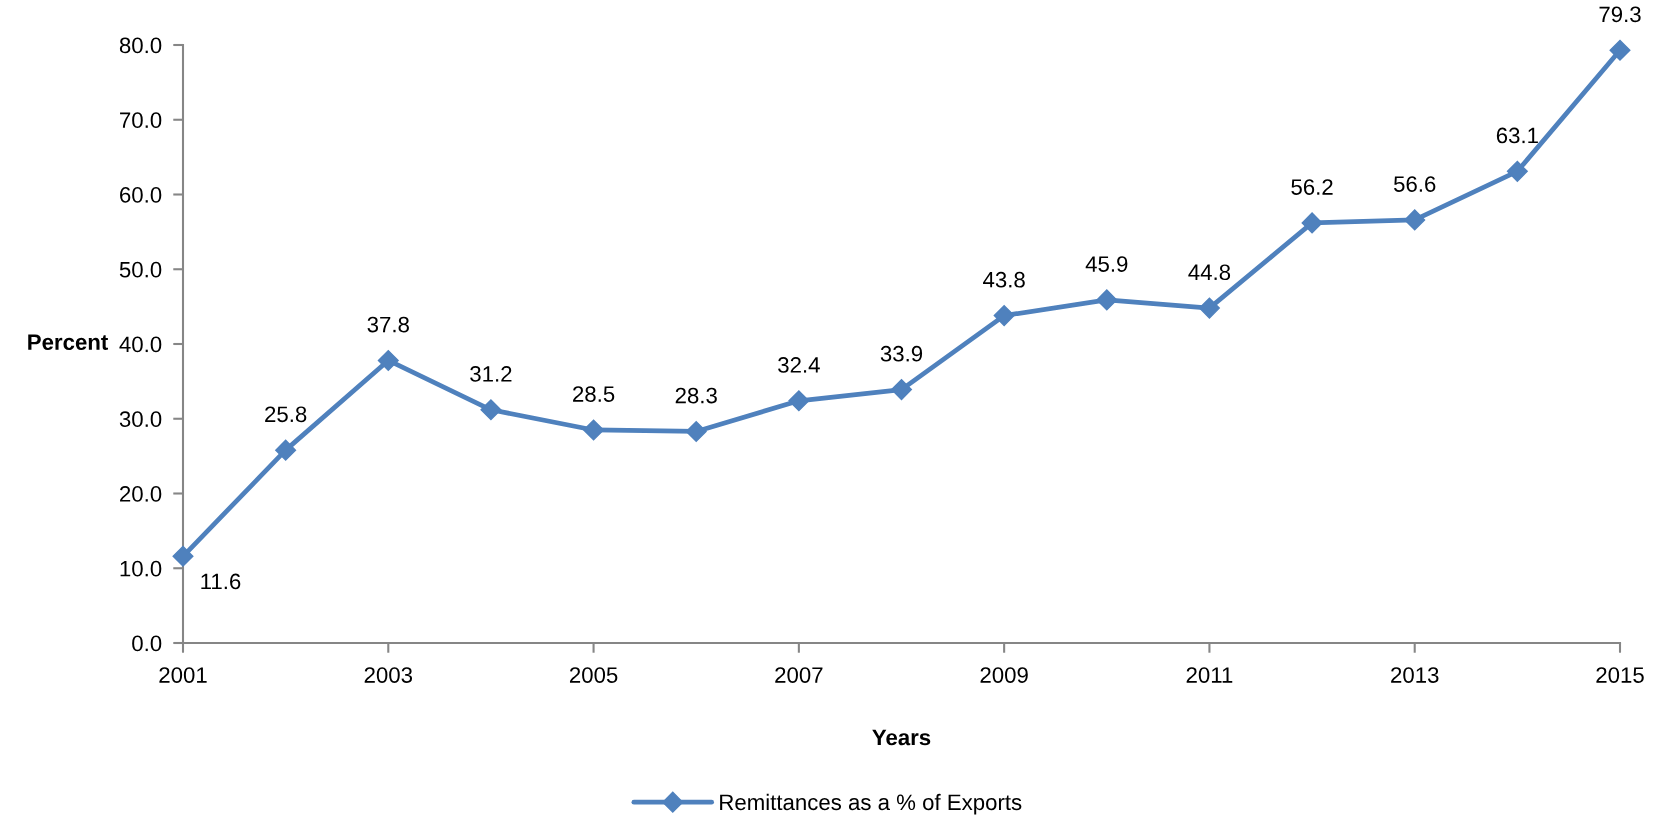 Image resolution: width=1656 pixels, height=819 pixels. I want to click on y-tick-label: 0.0, so click(147, 643).